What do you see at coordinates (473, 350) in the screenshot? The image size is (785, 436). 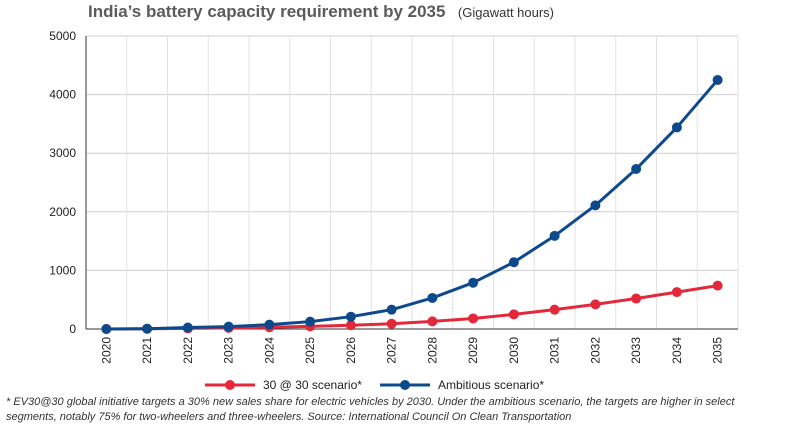 I see `x-tick-label: 2029` at bounding box center [473, 350].